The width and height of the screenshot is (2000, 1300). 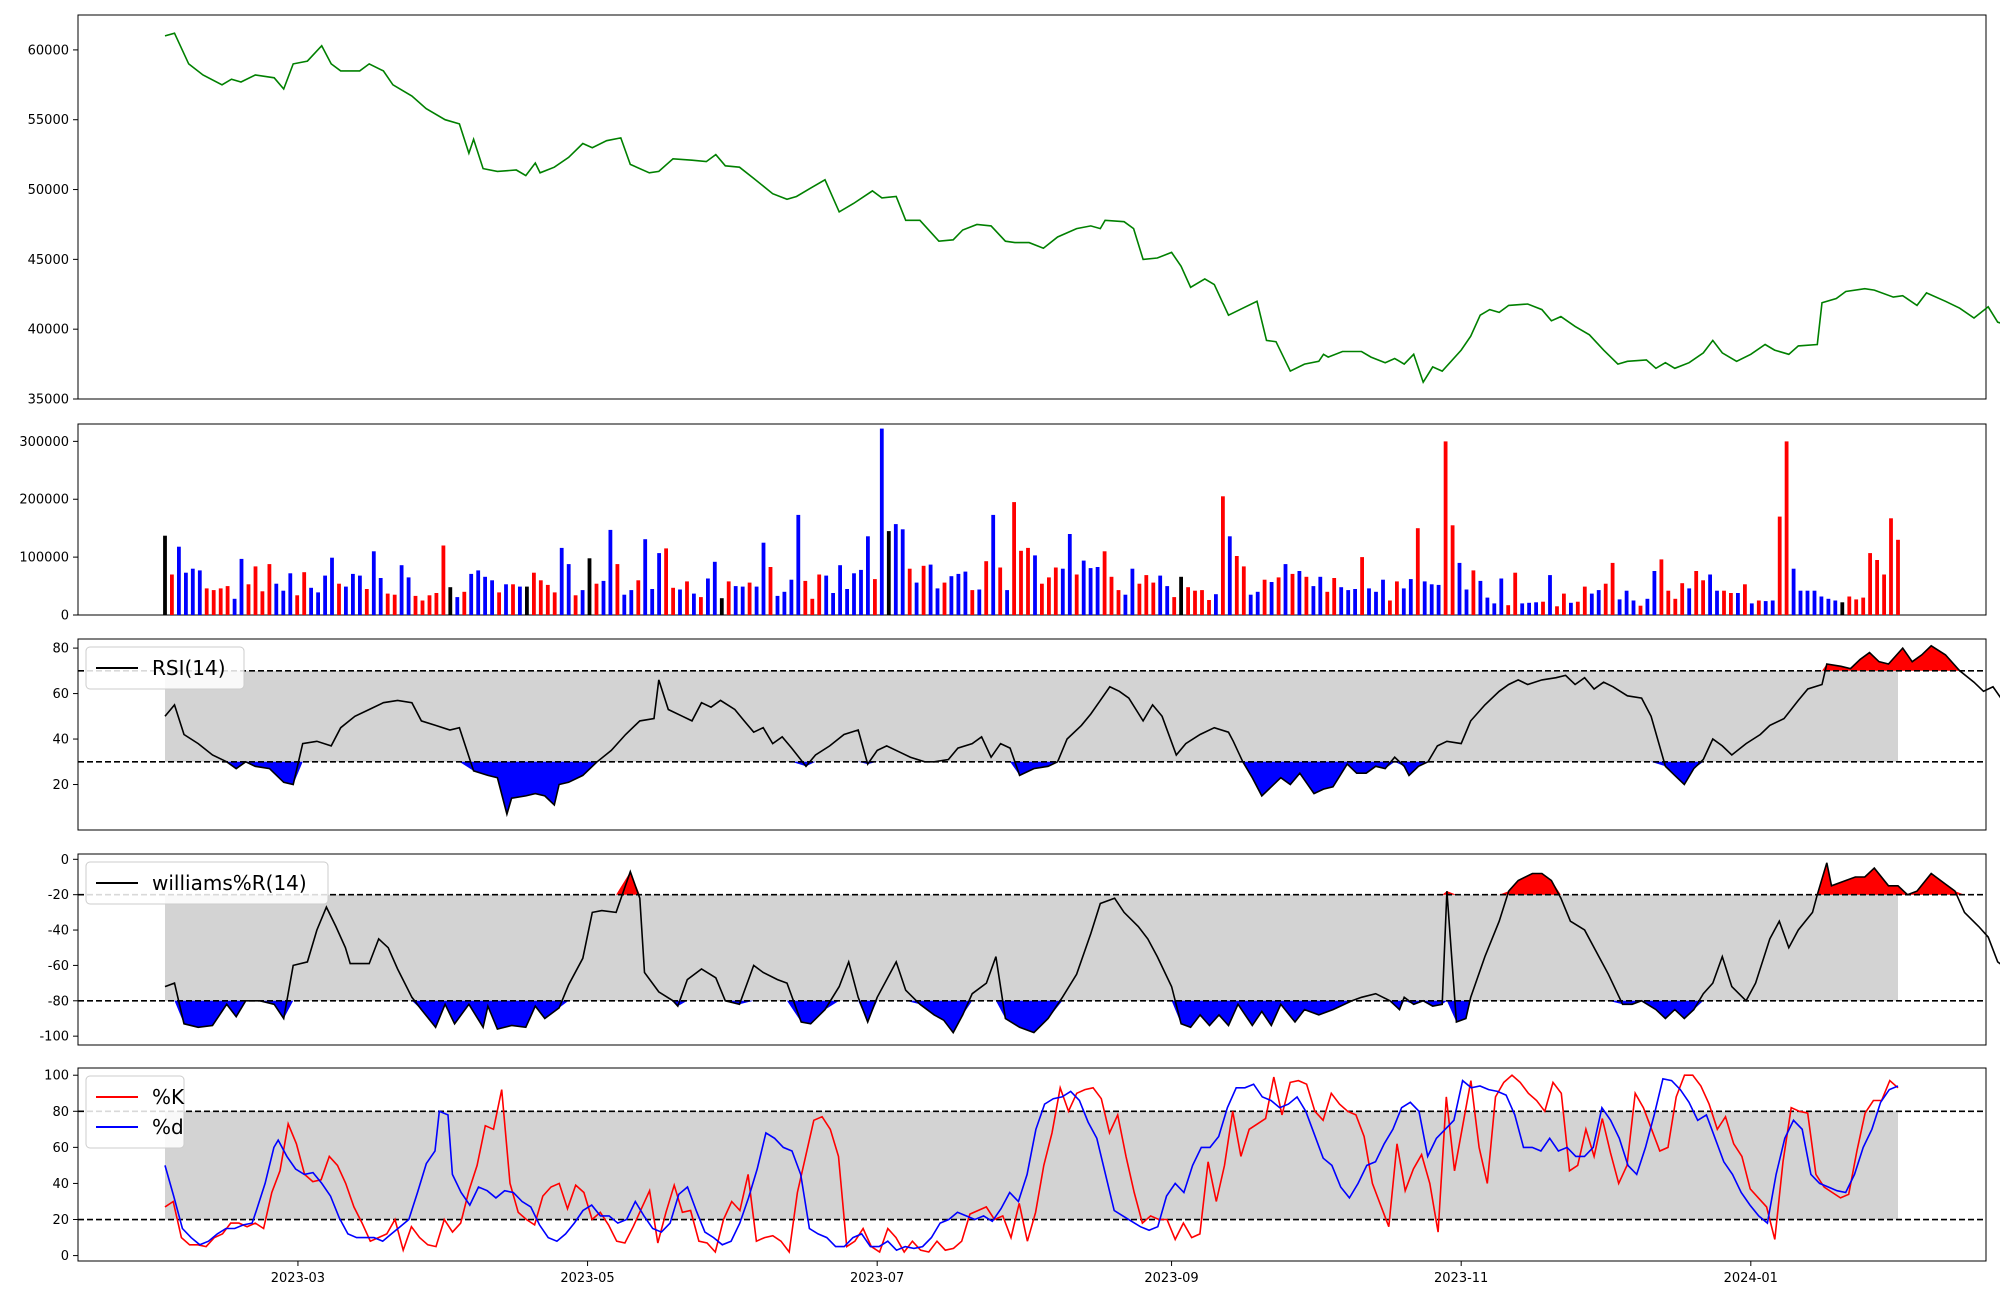 I want to click on rsi-frame, so click(x=1032, y=734).